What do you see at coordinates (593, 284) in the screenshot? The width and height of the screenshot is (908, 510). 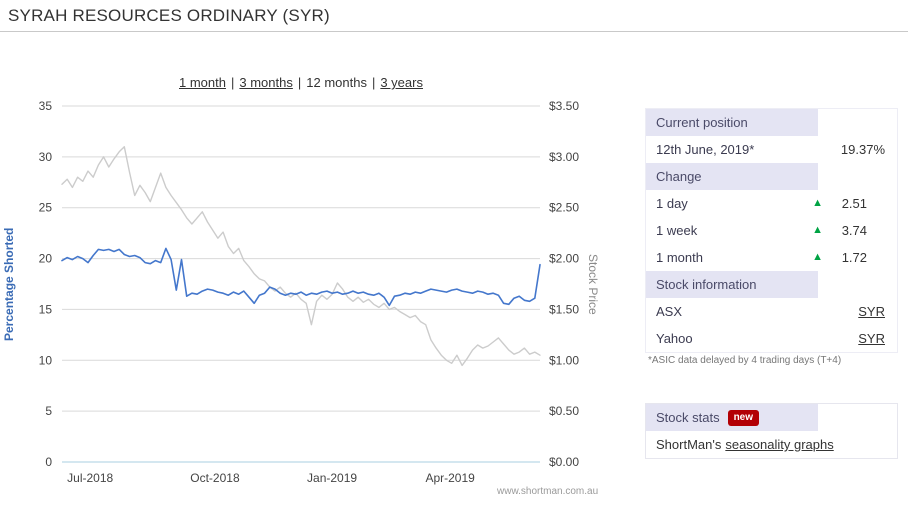 I see `right-axis-label: Stock Price` at bounding box center [593, 284].